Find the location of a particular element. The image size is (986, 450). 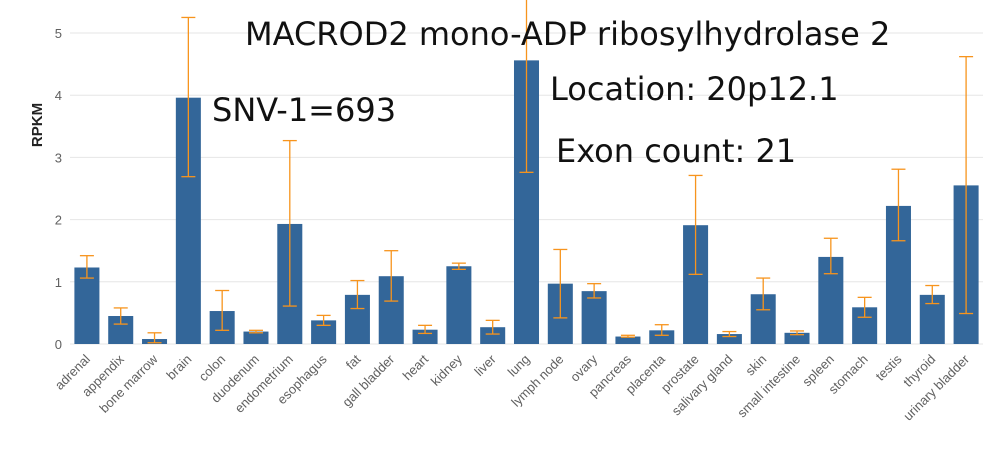

error-bar-skin is located at coordinates (763, 294).